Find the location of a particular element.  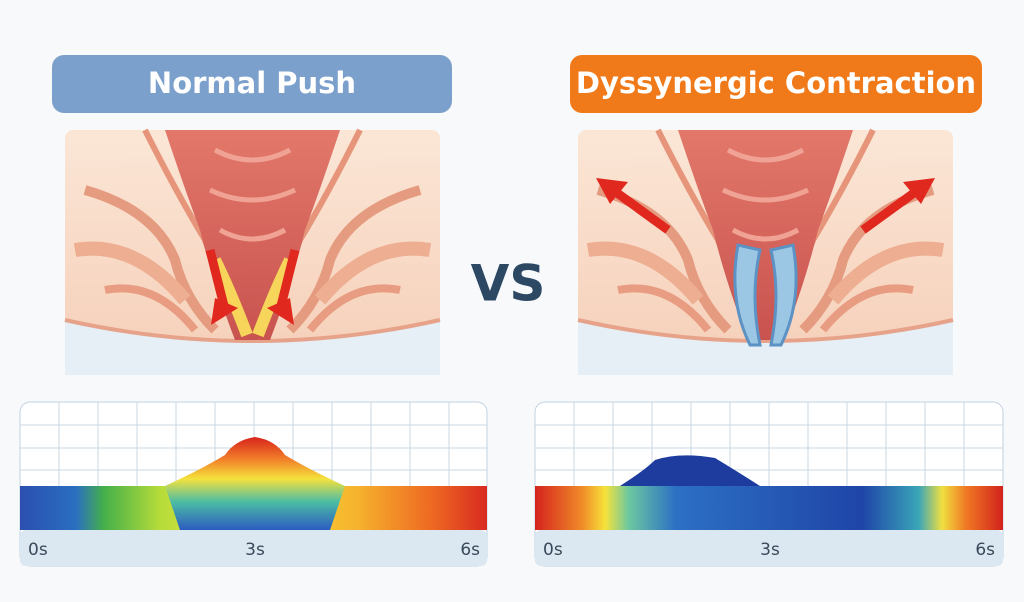

panel-title: Normal Push is located at coordinates (252, 83).